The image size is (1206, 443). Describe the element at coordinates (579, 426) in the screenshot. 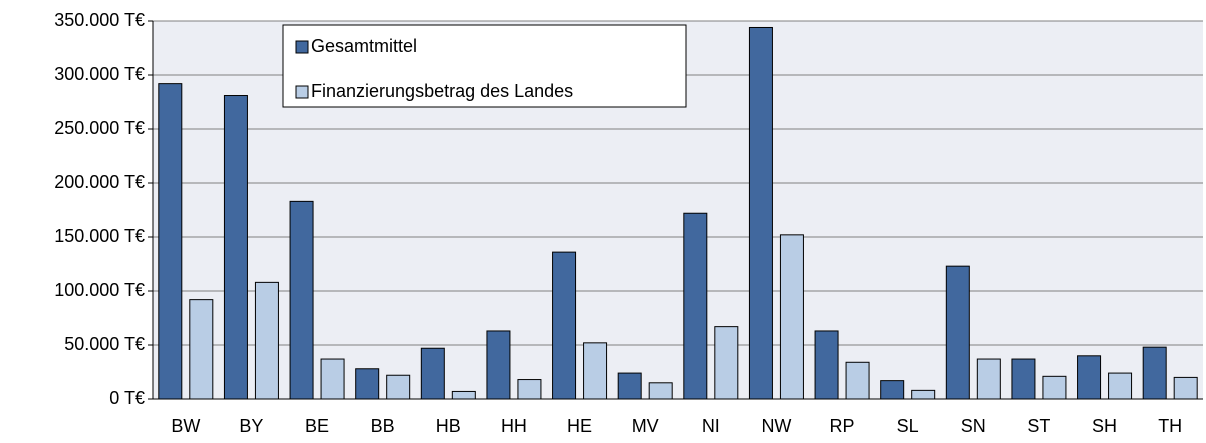

I see `x-tick-label: HE` at that location.